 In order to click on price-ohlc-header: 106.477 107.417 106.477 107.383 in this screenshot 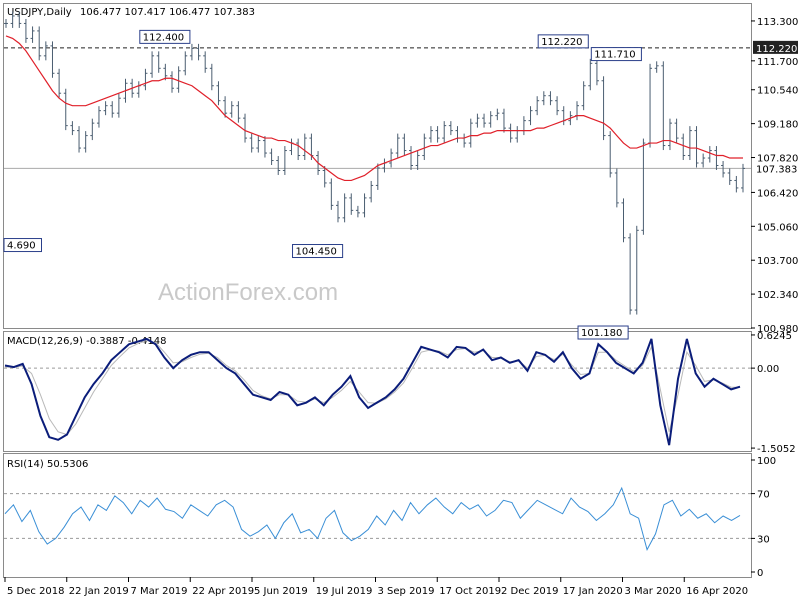, I will do `click(167, 12)`.